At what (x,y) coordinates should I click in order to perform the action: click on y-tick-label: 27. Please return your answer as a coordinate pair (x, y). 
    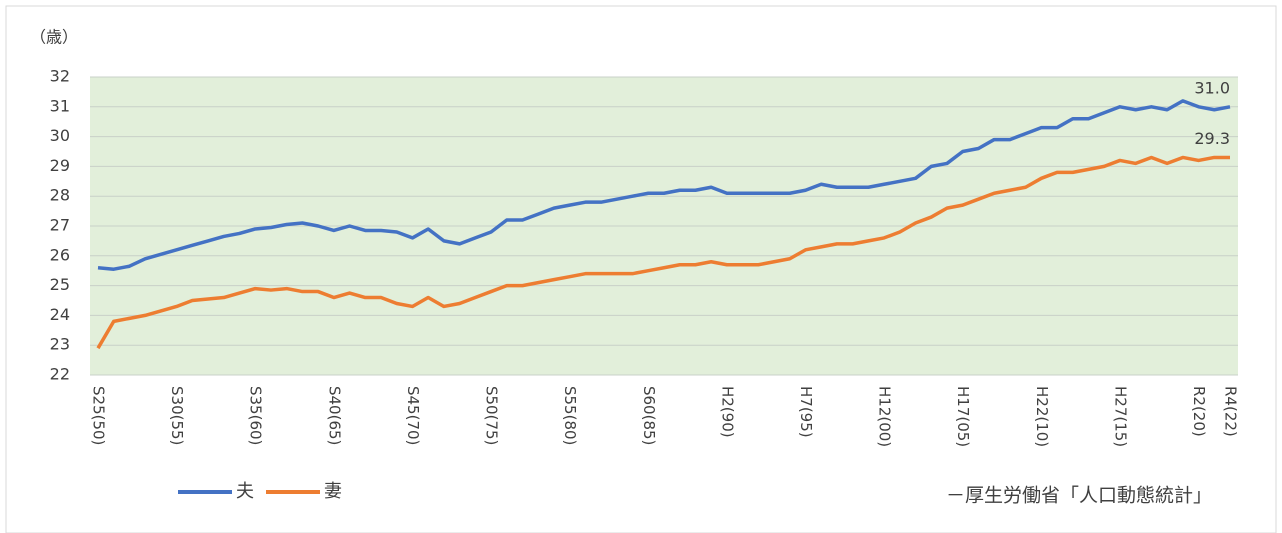
    Looking at the image, I should click on (60, 225).